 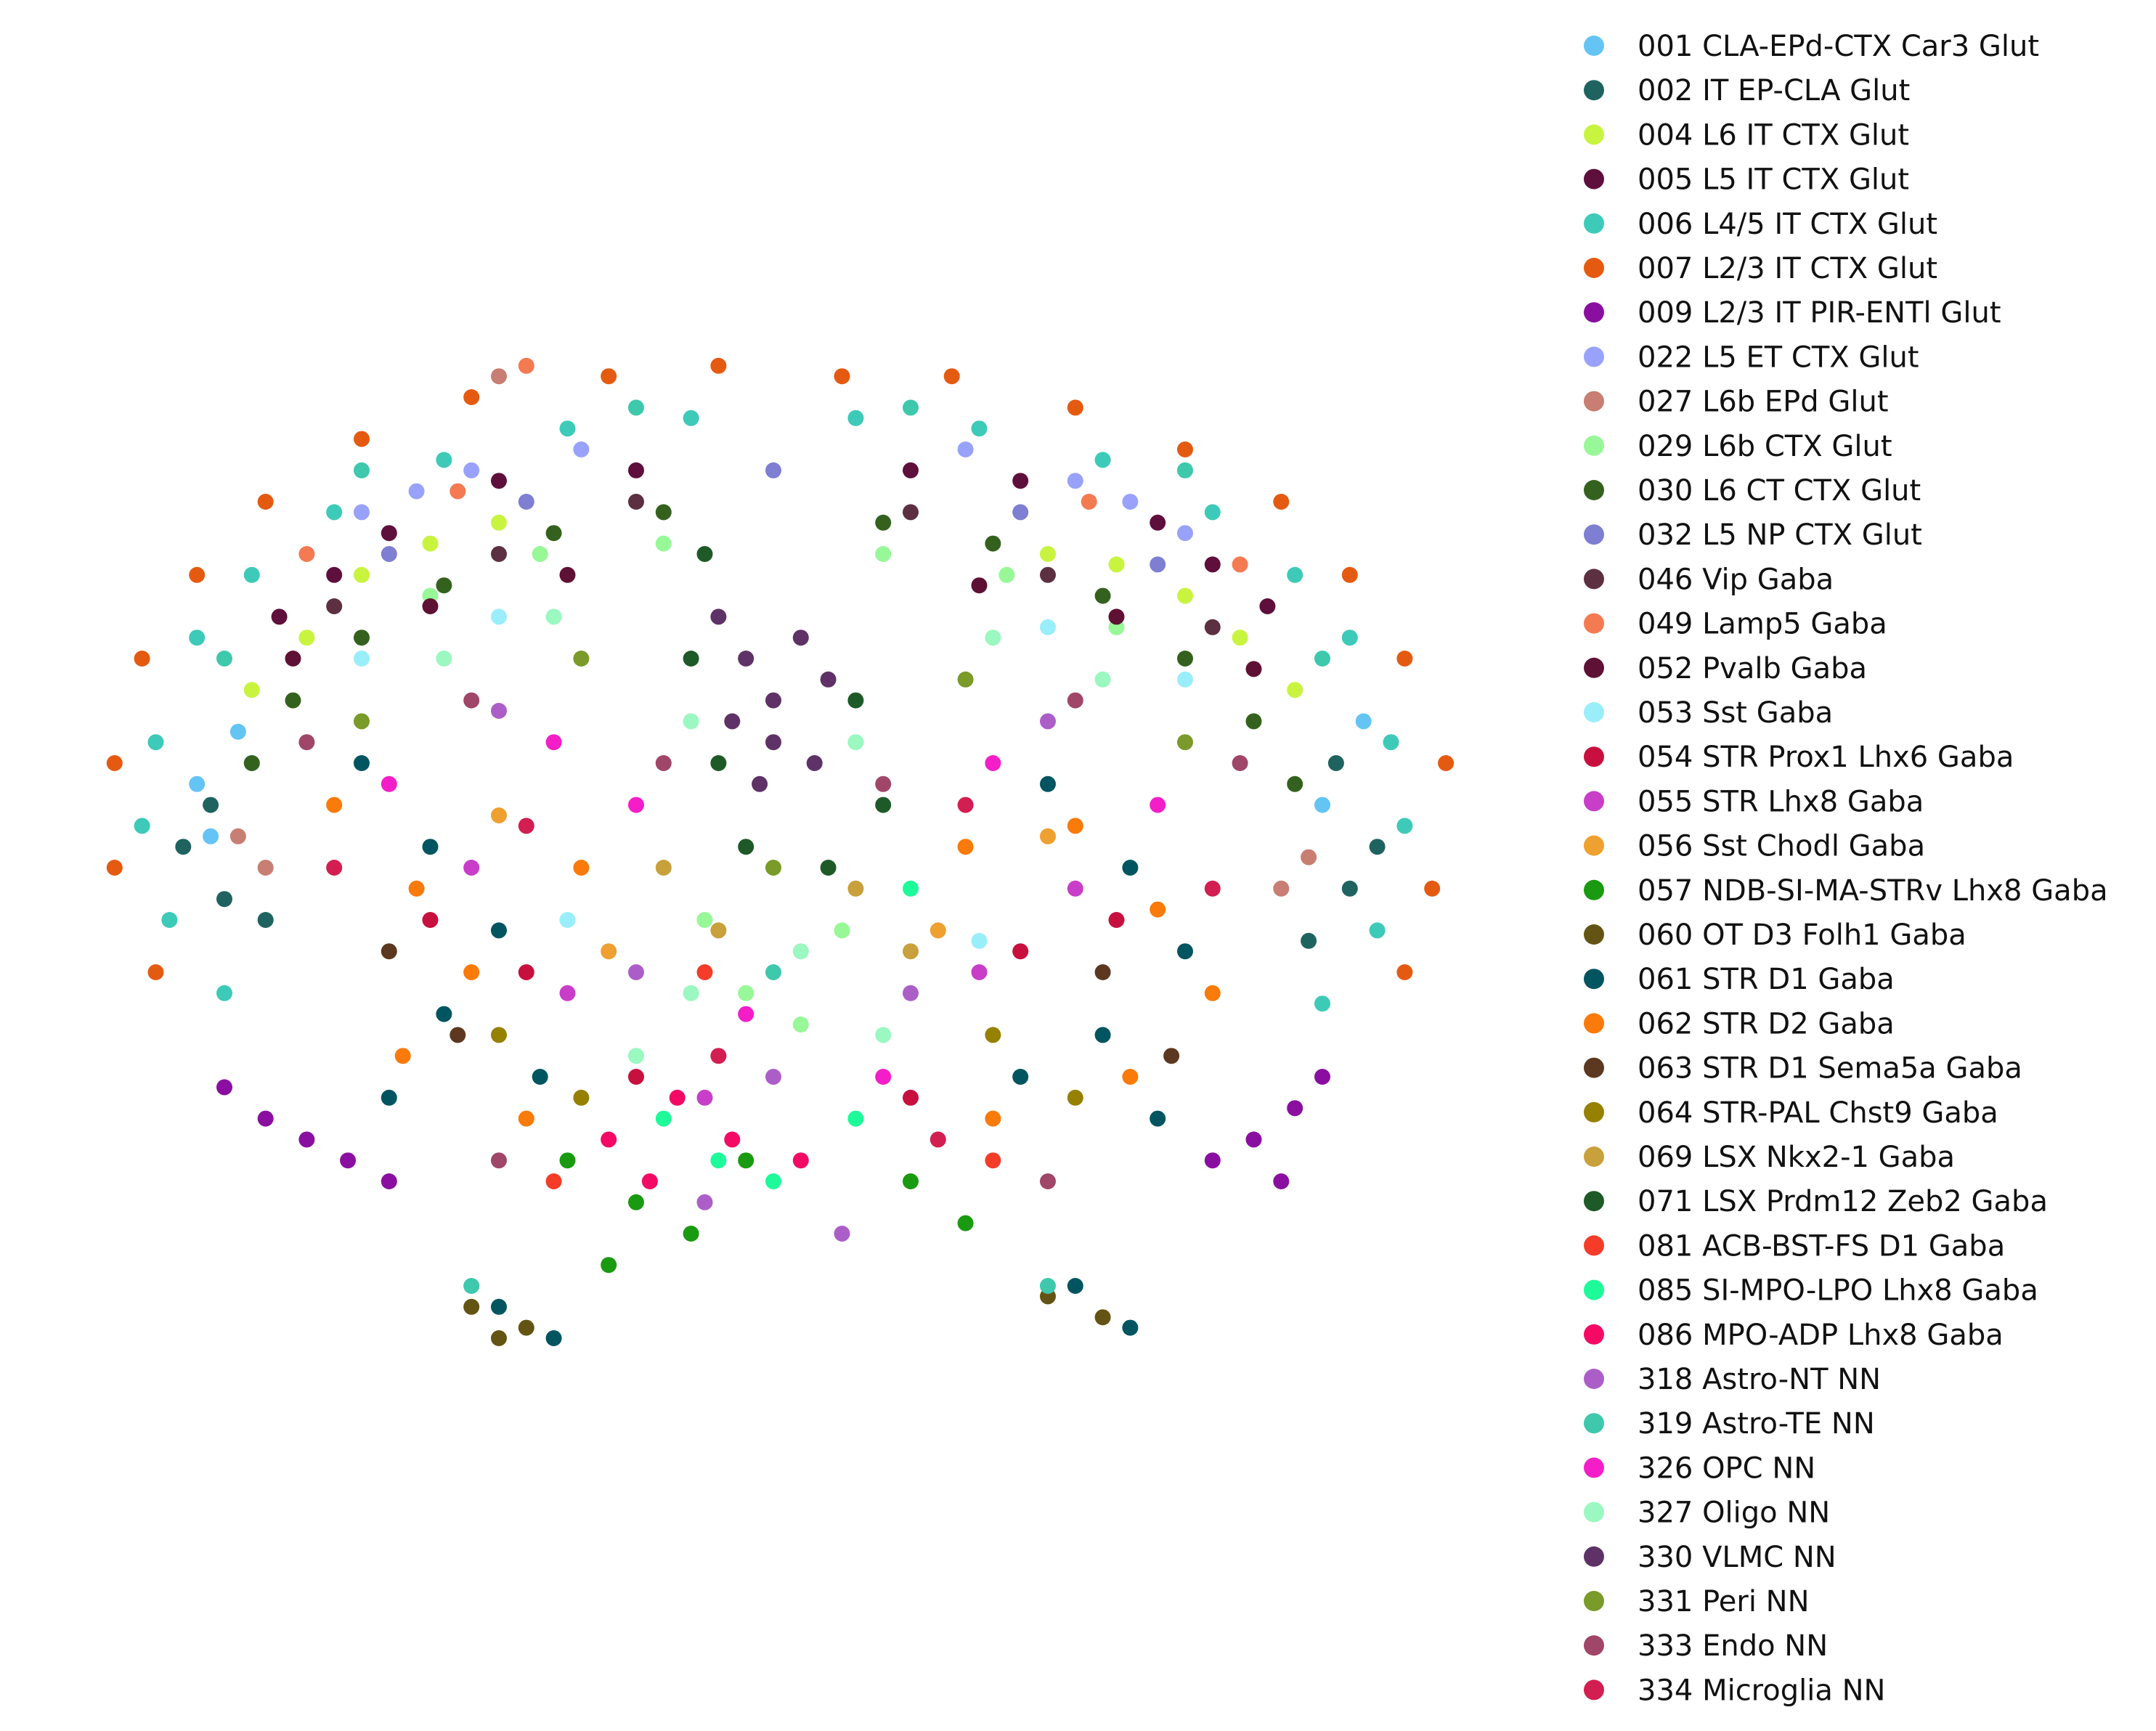 What do you see at coordinates (1838, 1291) in the screenshot?
I see `legend-label: 085 SI-MPO-LPO Lhx8 Gaba` at bounding box center [1838, 1291].